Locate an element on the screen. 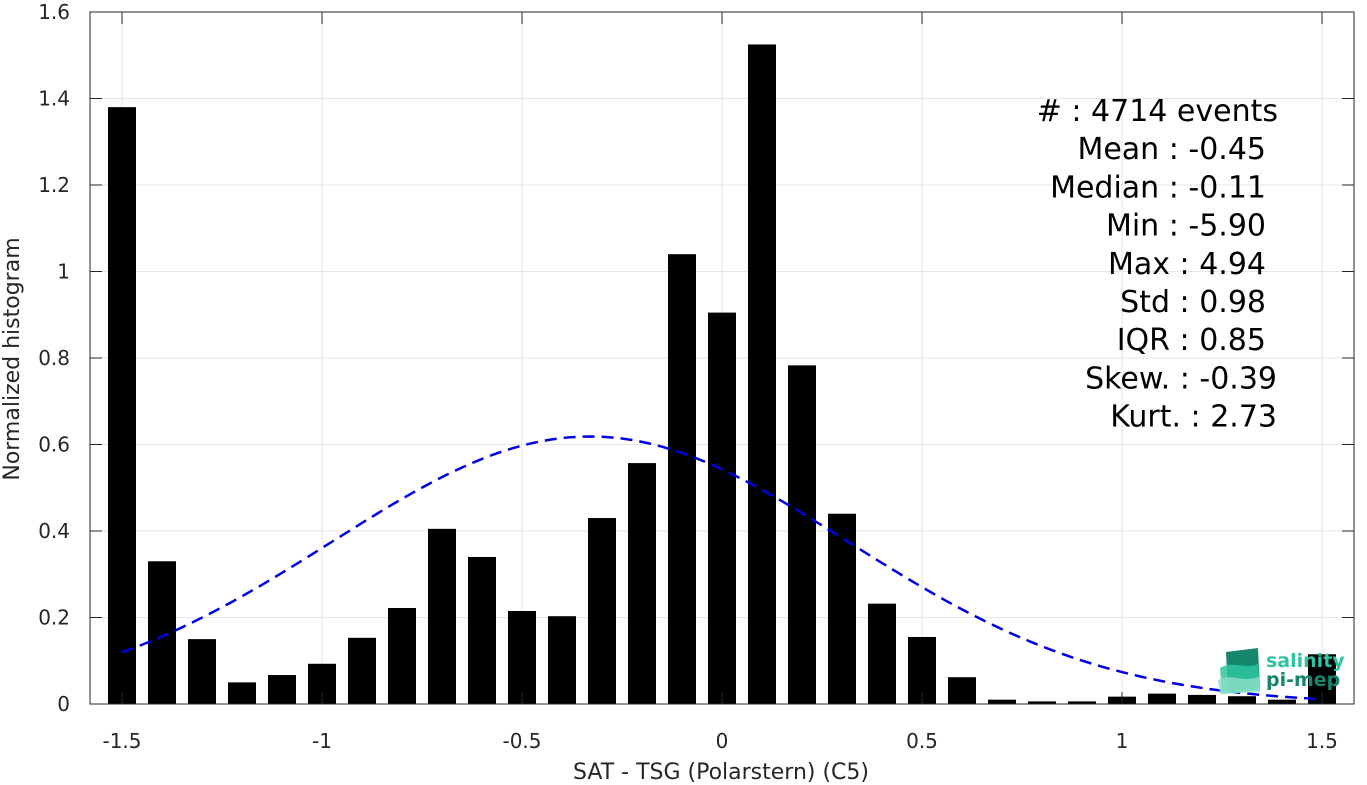 Image resolution: width=1367 pixels, height=785 pixels. y-tick-label: 0.6 is located at coordinates (54, 445).